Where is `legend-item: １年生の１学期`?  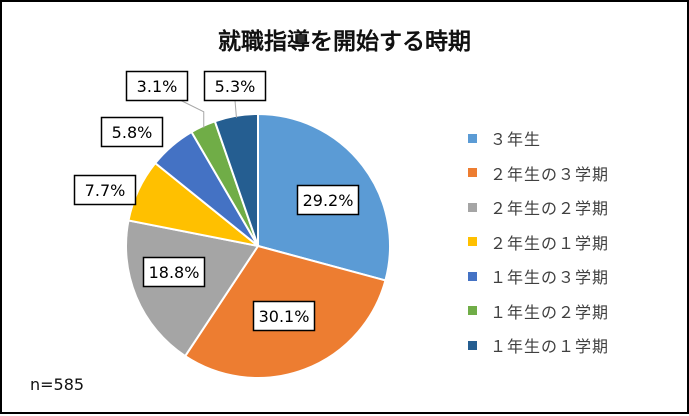
legend-item: １年生の１学期 is located at coordinates (538, 345).